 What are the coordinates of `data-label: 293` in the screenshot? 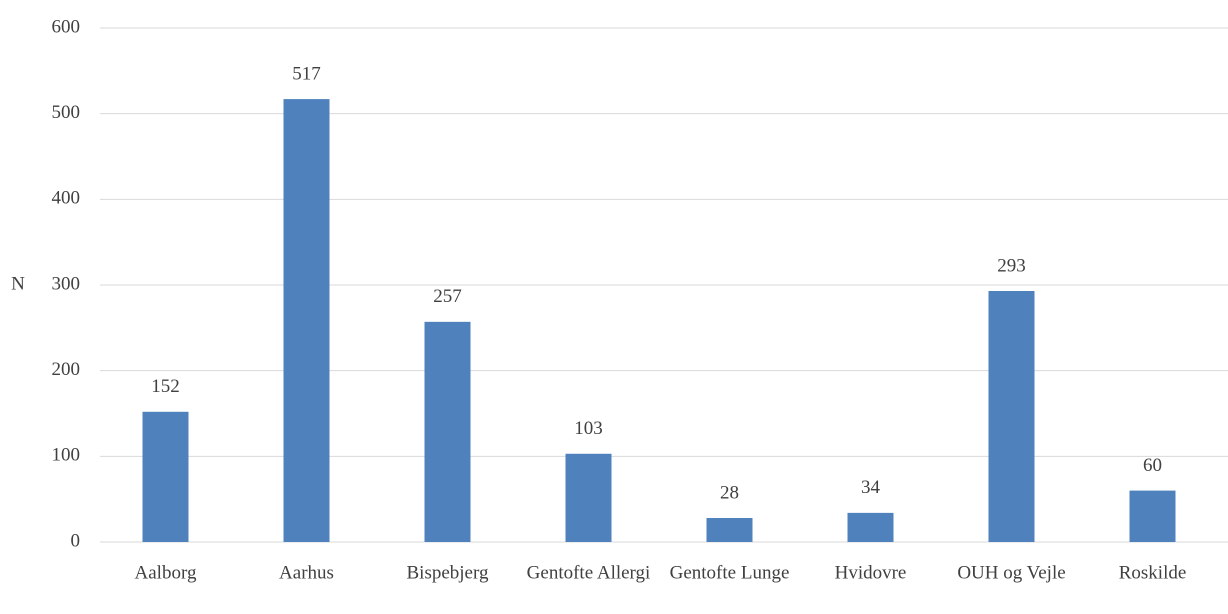 It's located at (1011, 265).